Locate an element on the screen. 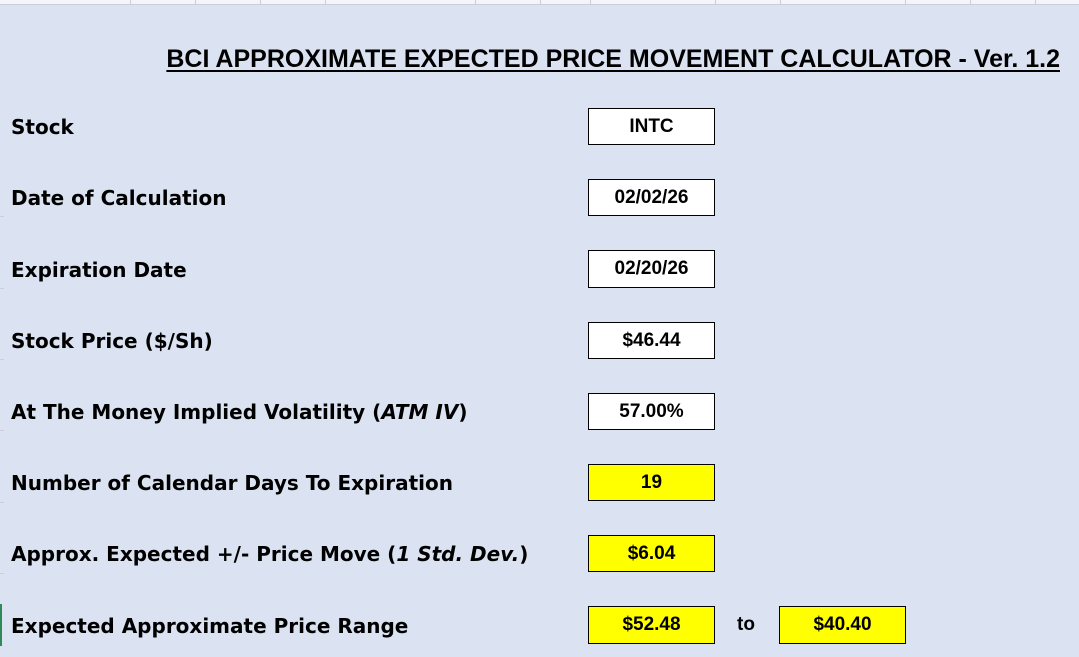 This screenshot has height=657, width=1079. atm-iv-label-italic: ATM IV is located at coordinates (419, 412).